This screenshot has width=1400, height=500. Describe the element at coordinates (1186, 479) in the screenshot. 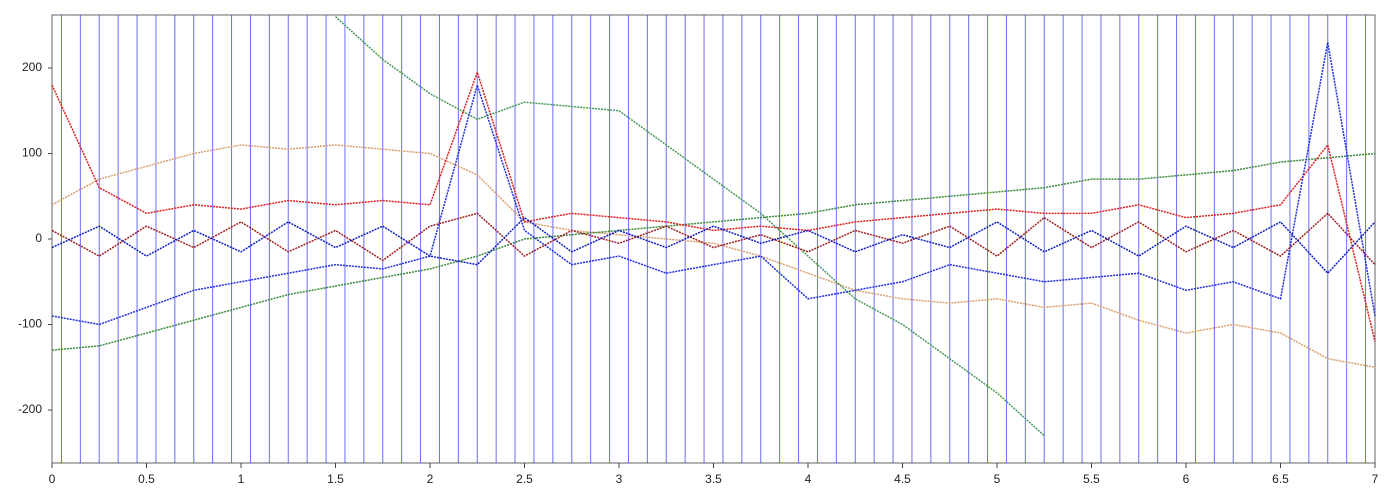

I see `x-tick-label: 6` at that location.